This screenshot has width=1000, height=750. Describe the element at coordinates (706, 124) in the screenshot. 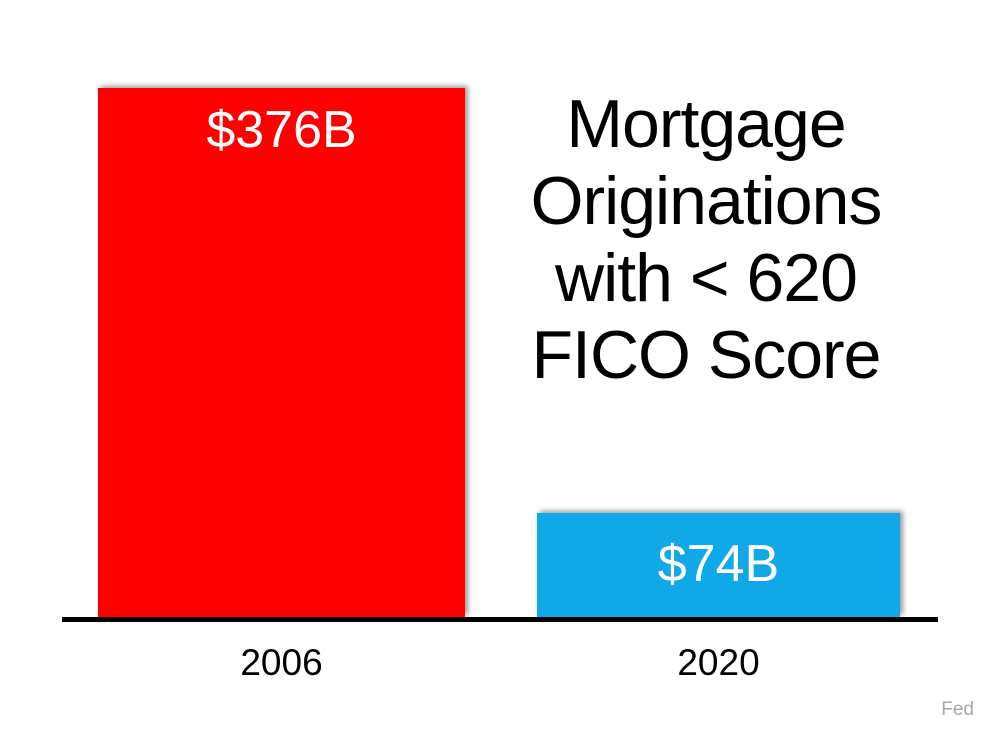

I see `chart-title-line-1: Mortgage` at that location.